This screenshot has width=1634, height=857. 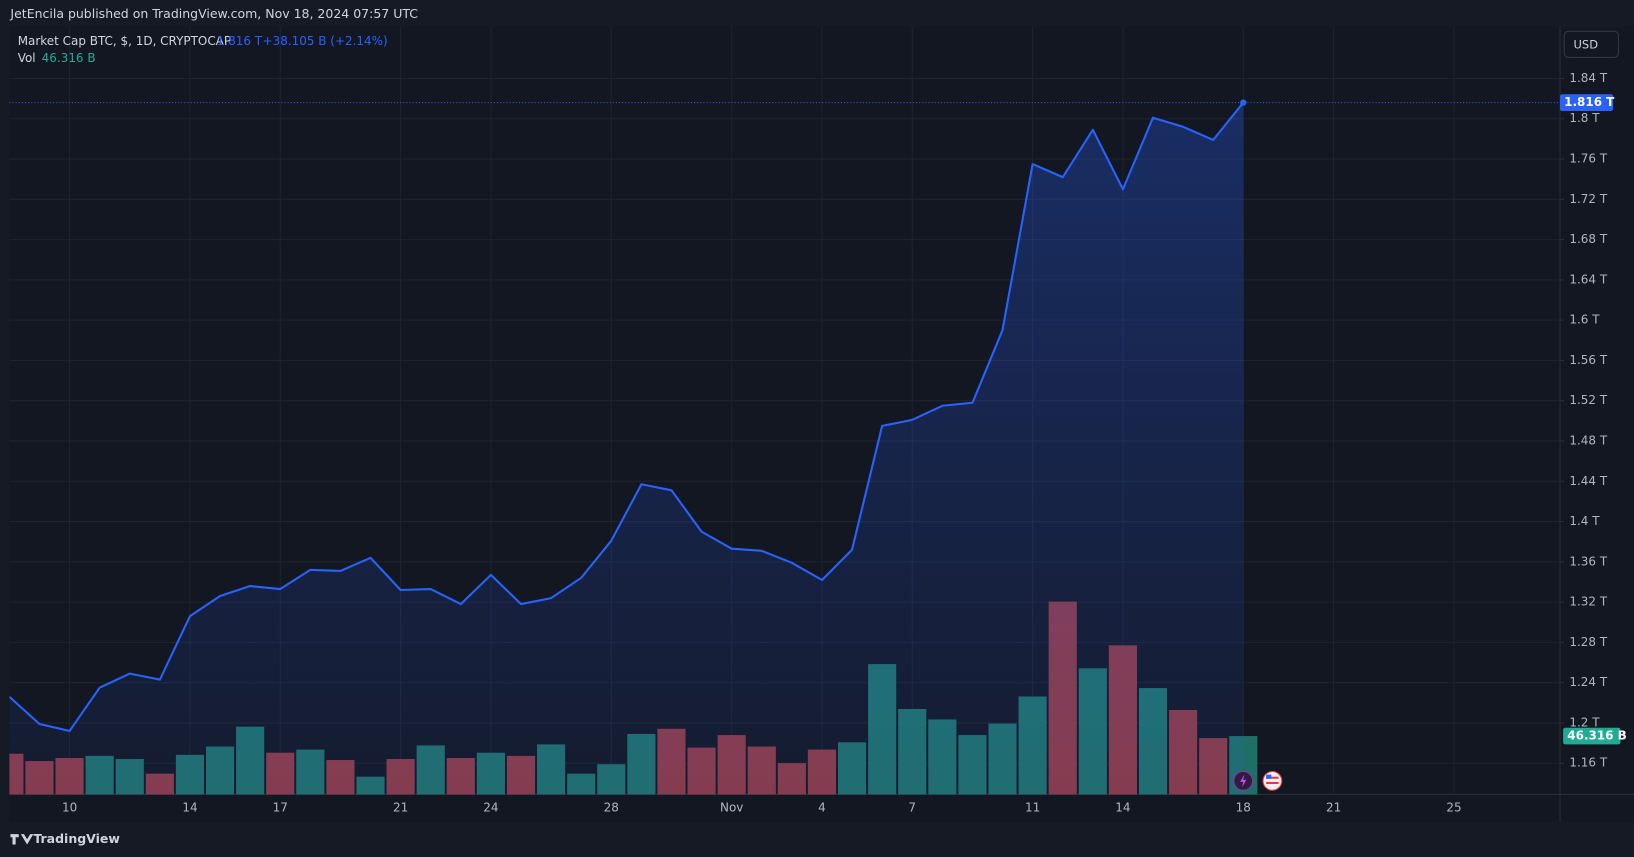 What do you see at coordinates (1584, 521) in the screenshot?
I see `y-tick-label: 1.4 T` at bounding box center [1584, 521].